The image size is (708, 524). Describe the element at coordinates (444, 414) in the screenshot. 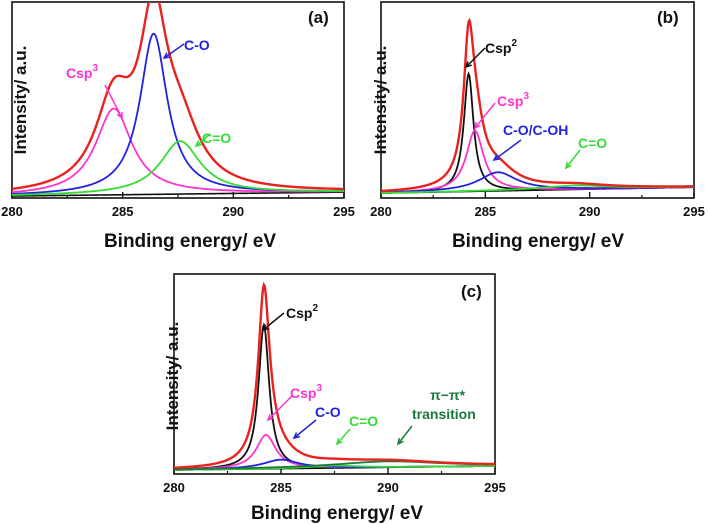

I see `annotation--transition: transition` at that location.